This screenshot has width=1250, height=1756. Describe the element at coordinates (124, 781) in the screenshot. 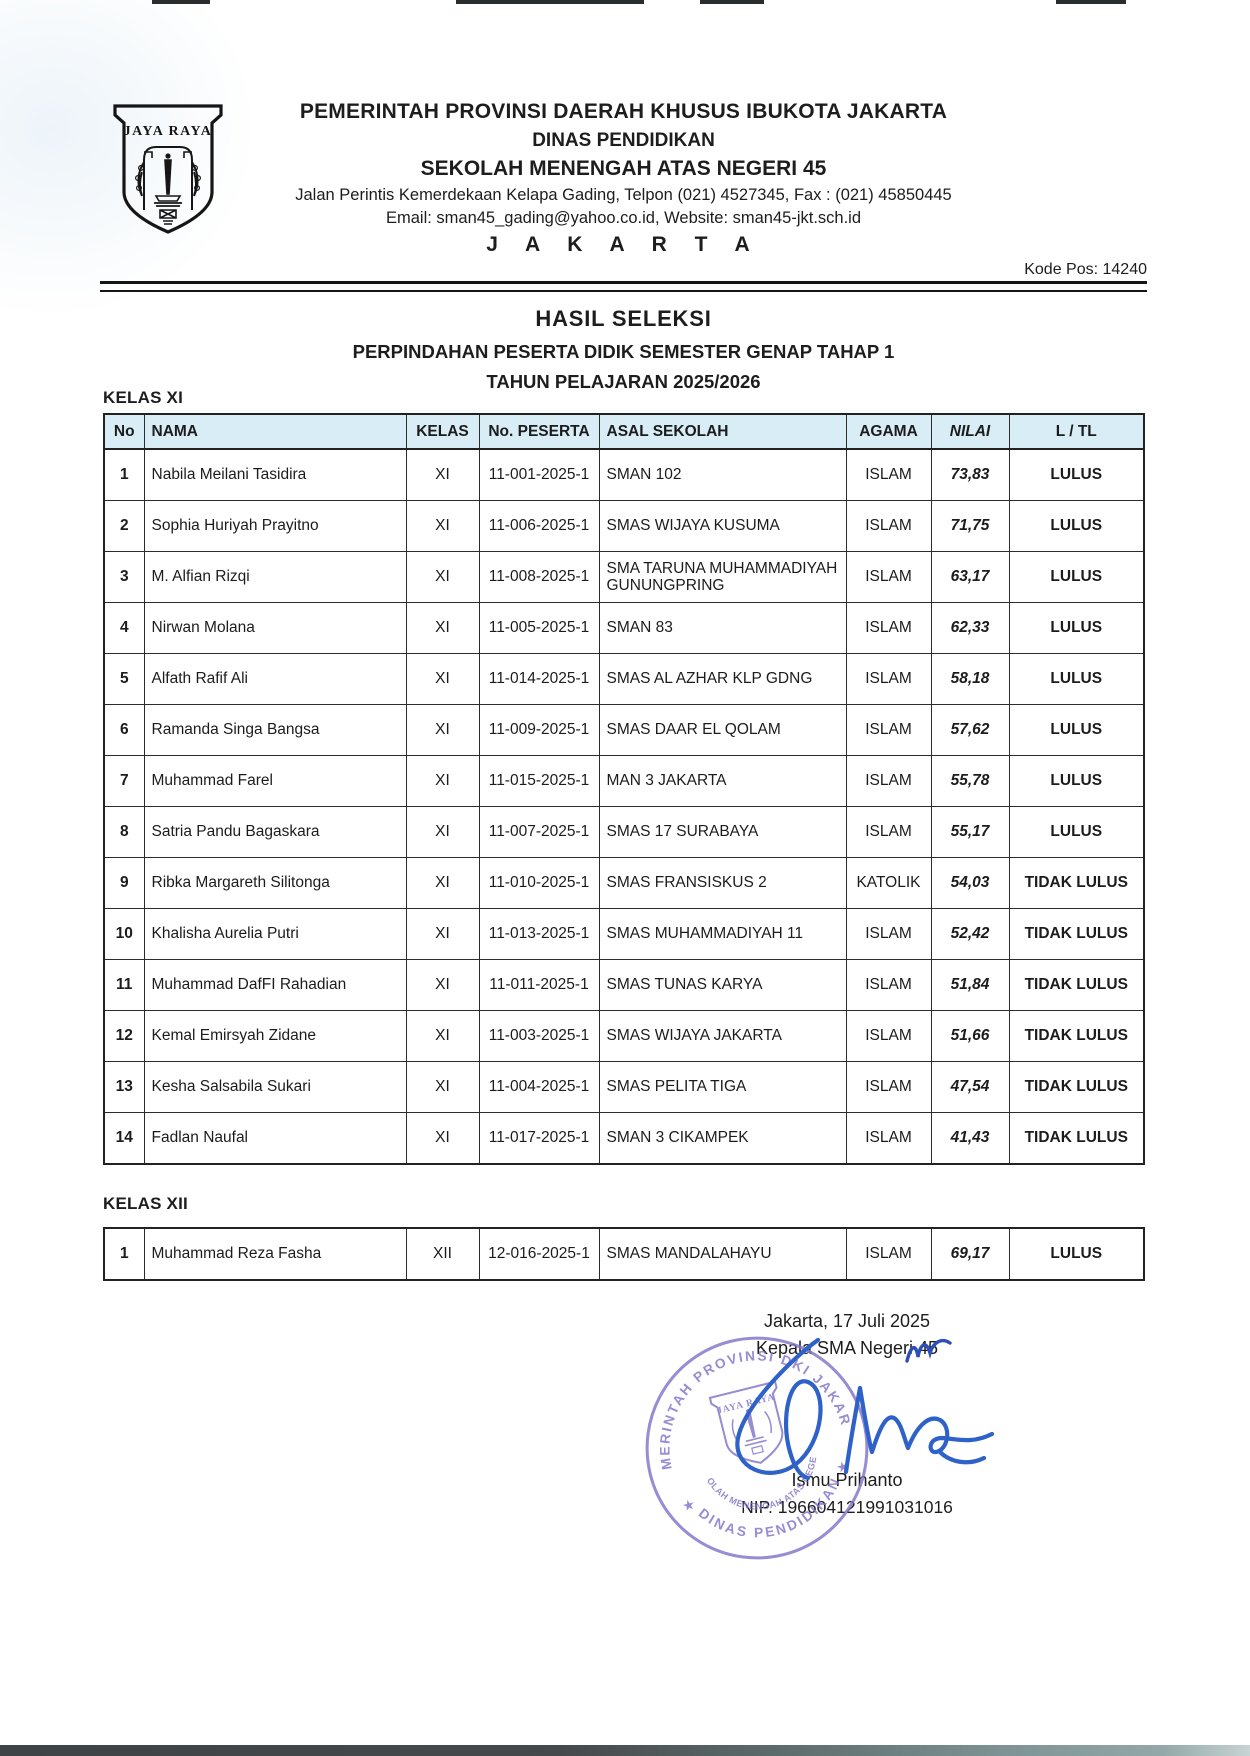

I see `cell-no: 7` at that location.